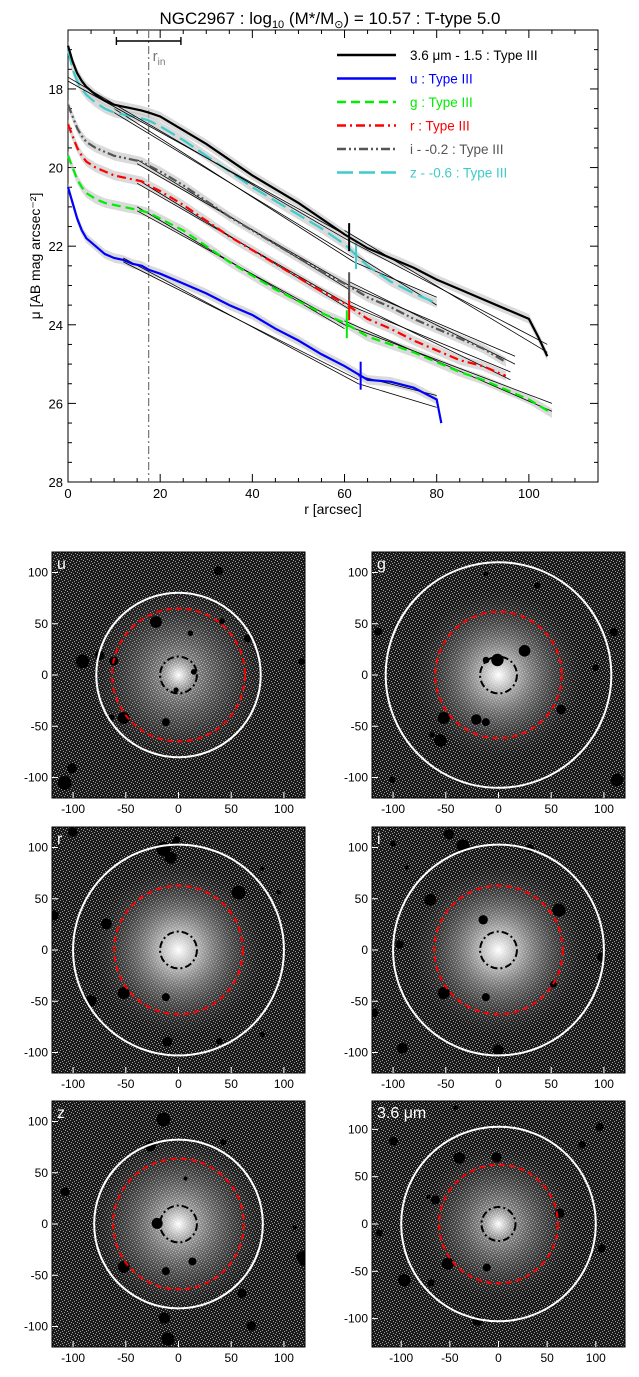  I want to click on series-g-group, so click(309, 284).